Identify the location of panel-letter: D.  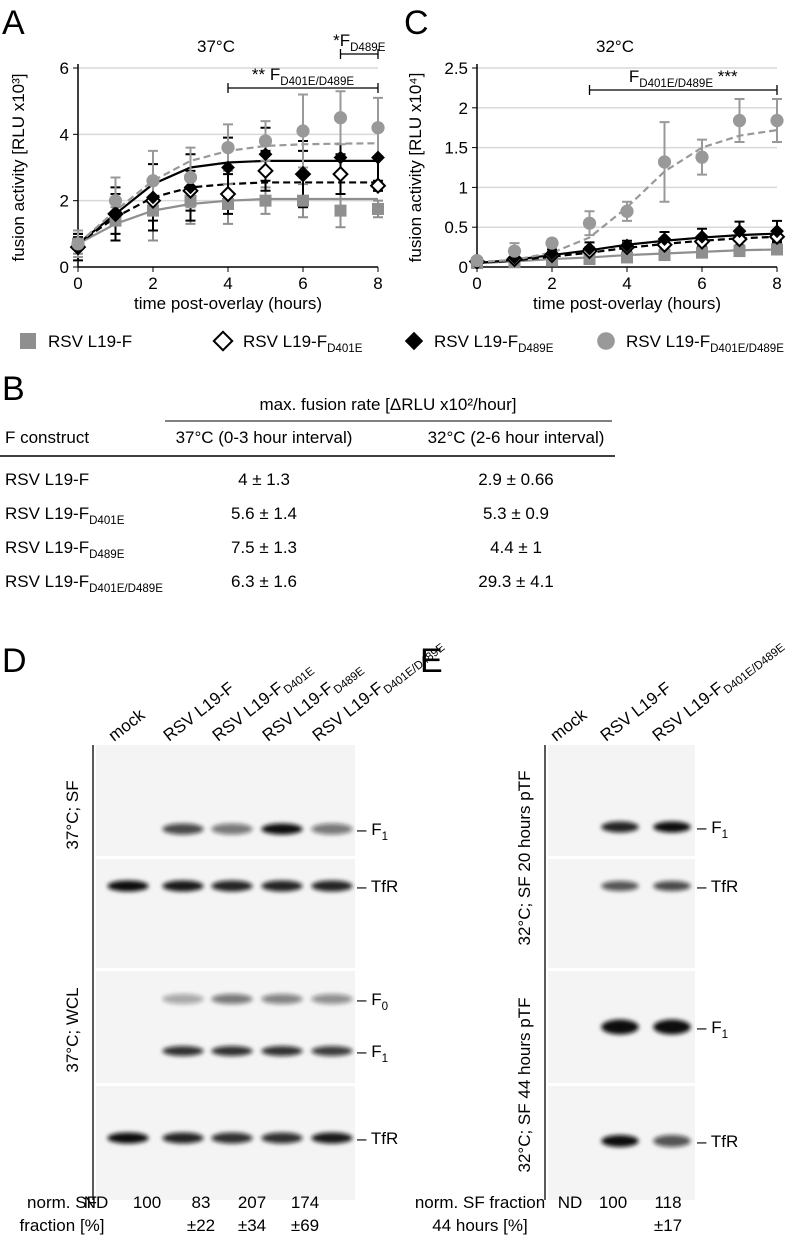
(14, 661).